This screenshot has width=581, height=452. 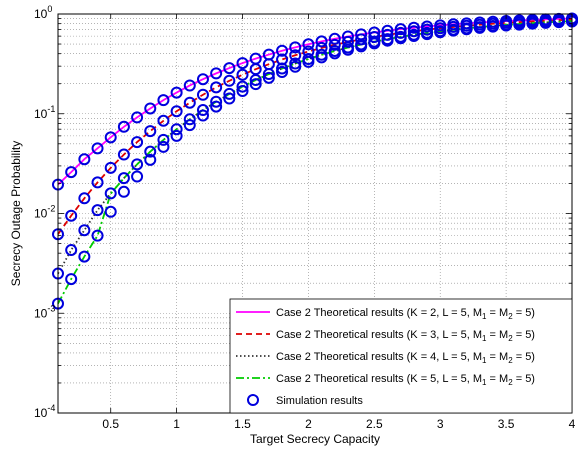 I want to click on legend-entry-simulation: Simulation results, so click(x=319, y=401).